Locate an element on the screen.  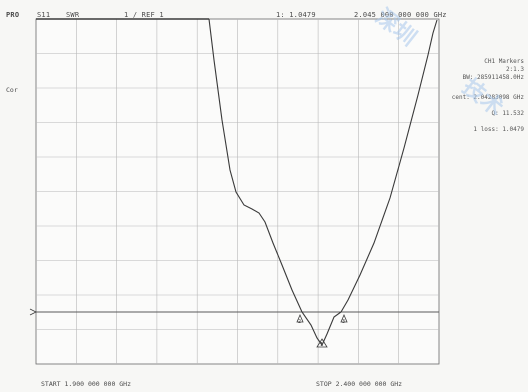
channel-label: S11 is located at coordinates (44, 15).